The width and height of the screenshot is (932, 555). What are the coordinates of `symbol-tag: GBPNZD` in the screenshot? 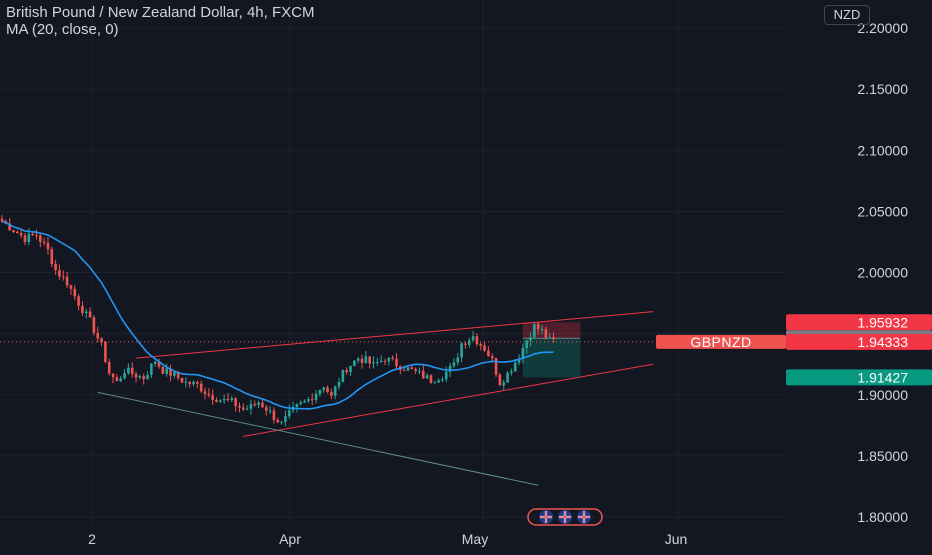 It's located at (721, 342).